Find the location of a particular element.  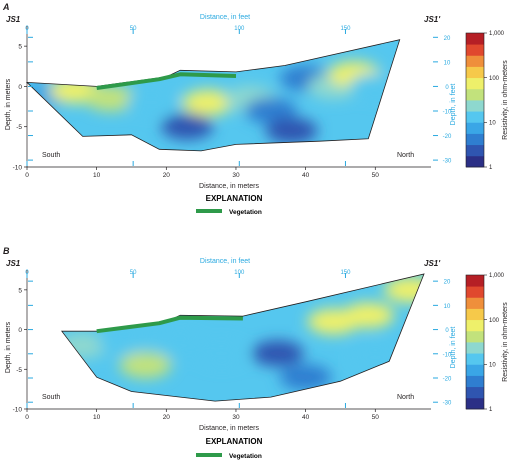

explanation-b: EXPLANATION Vegetation is located at coordinates (229, 448).